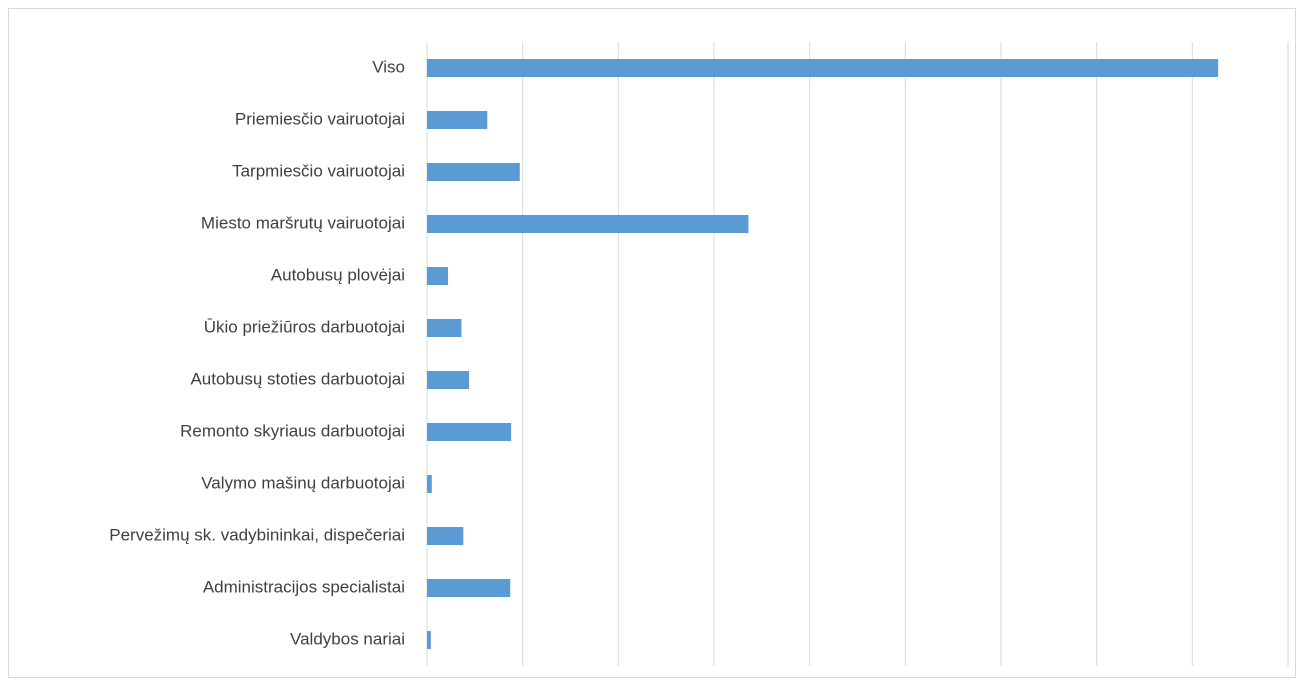  Describe the element at coordinates (388, 66) in the screenshot. I see `y-tick-label: Viso` at that location.